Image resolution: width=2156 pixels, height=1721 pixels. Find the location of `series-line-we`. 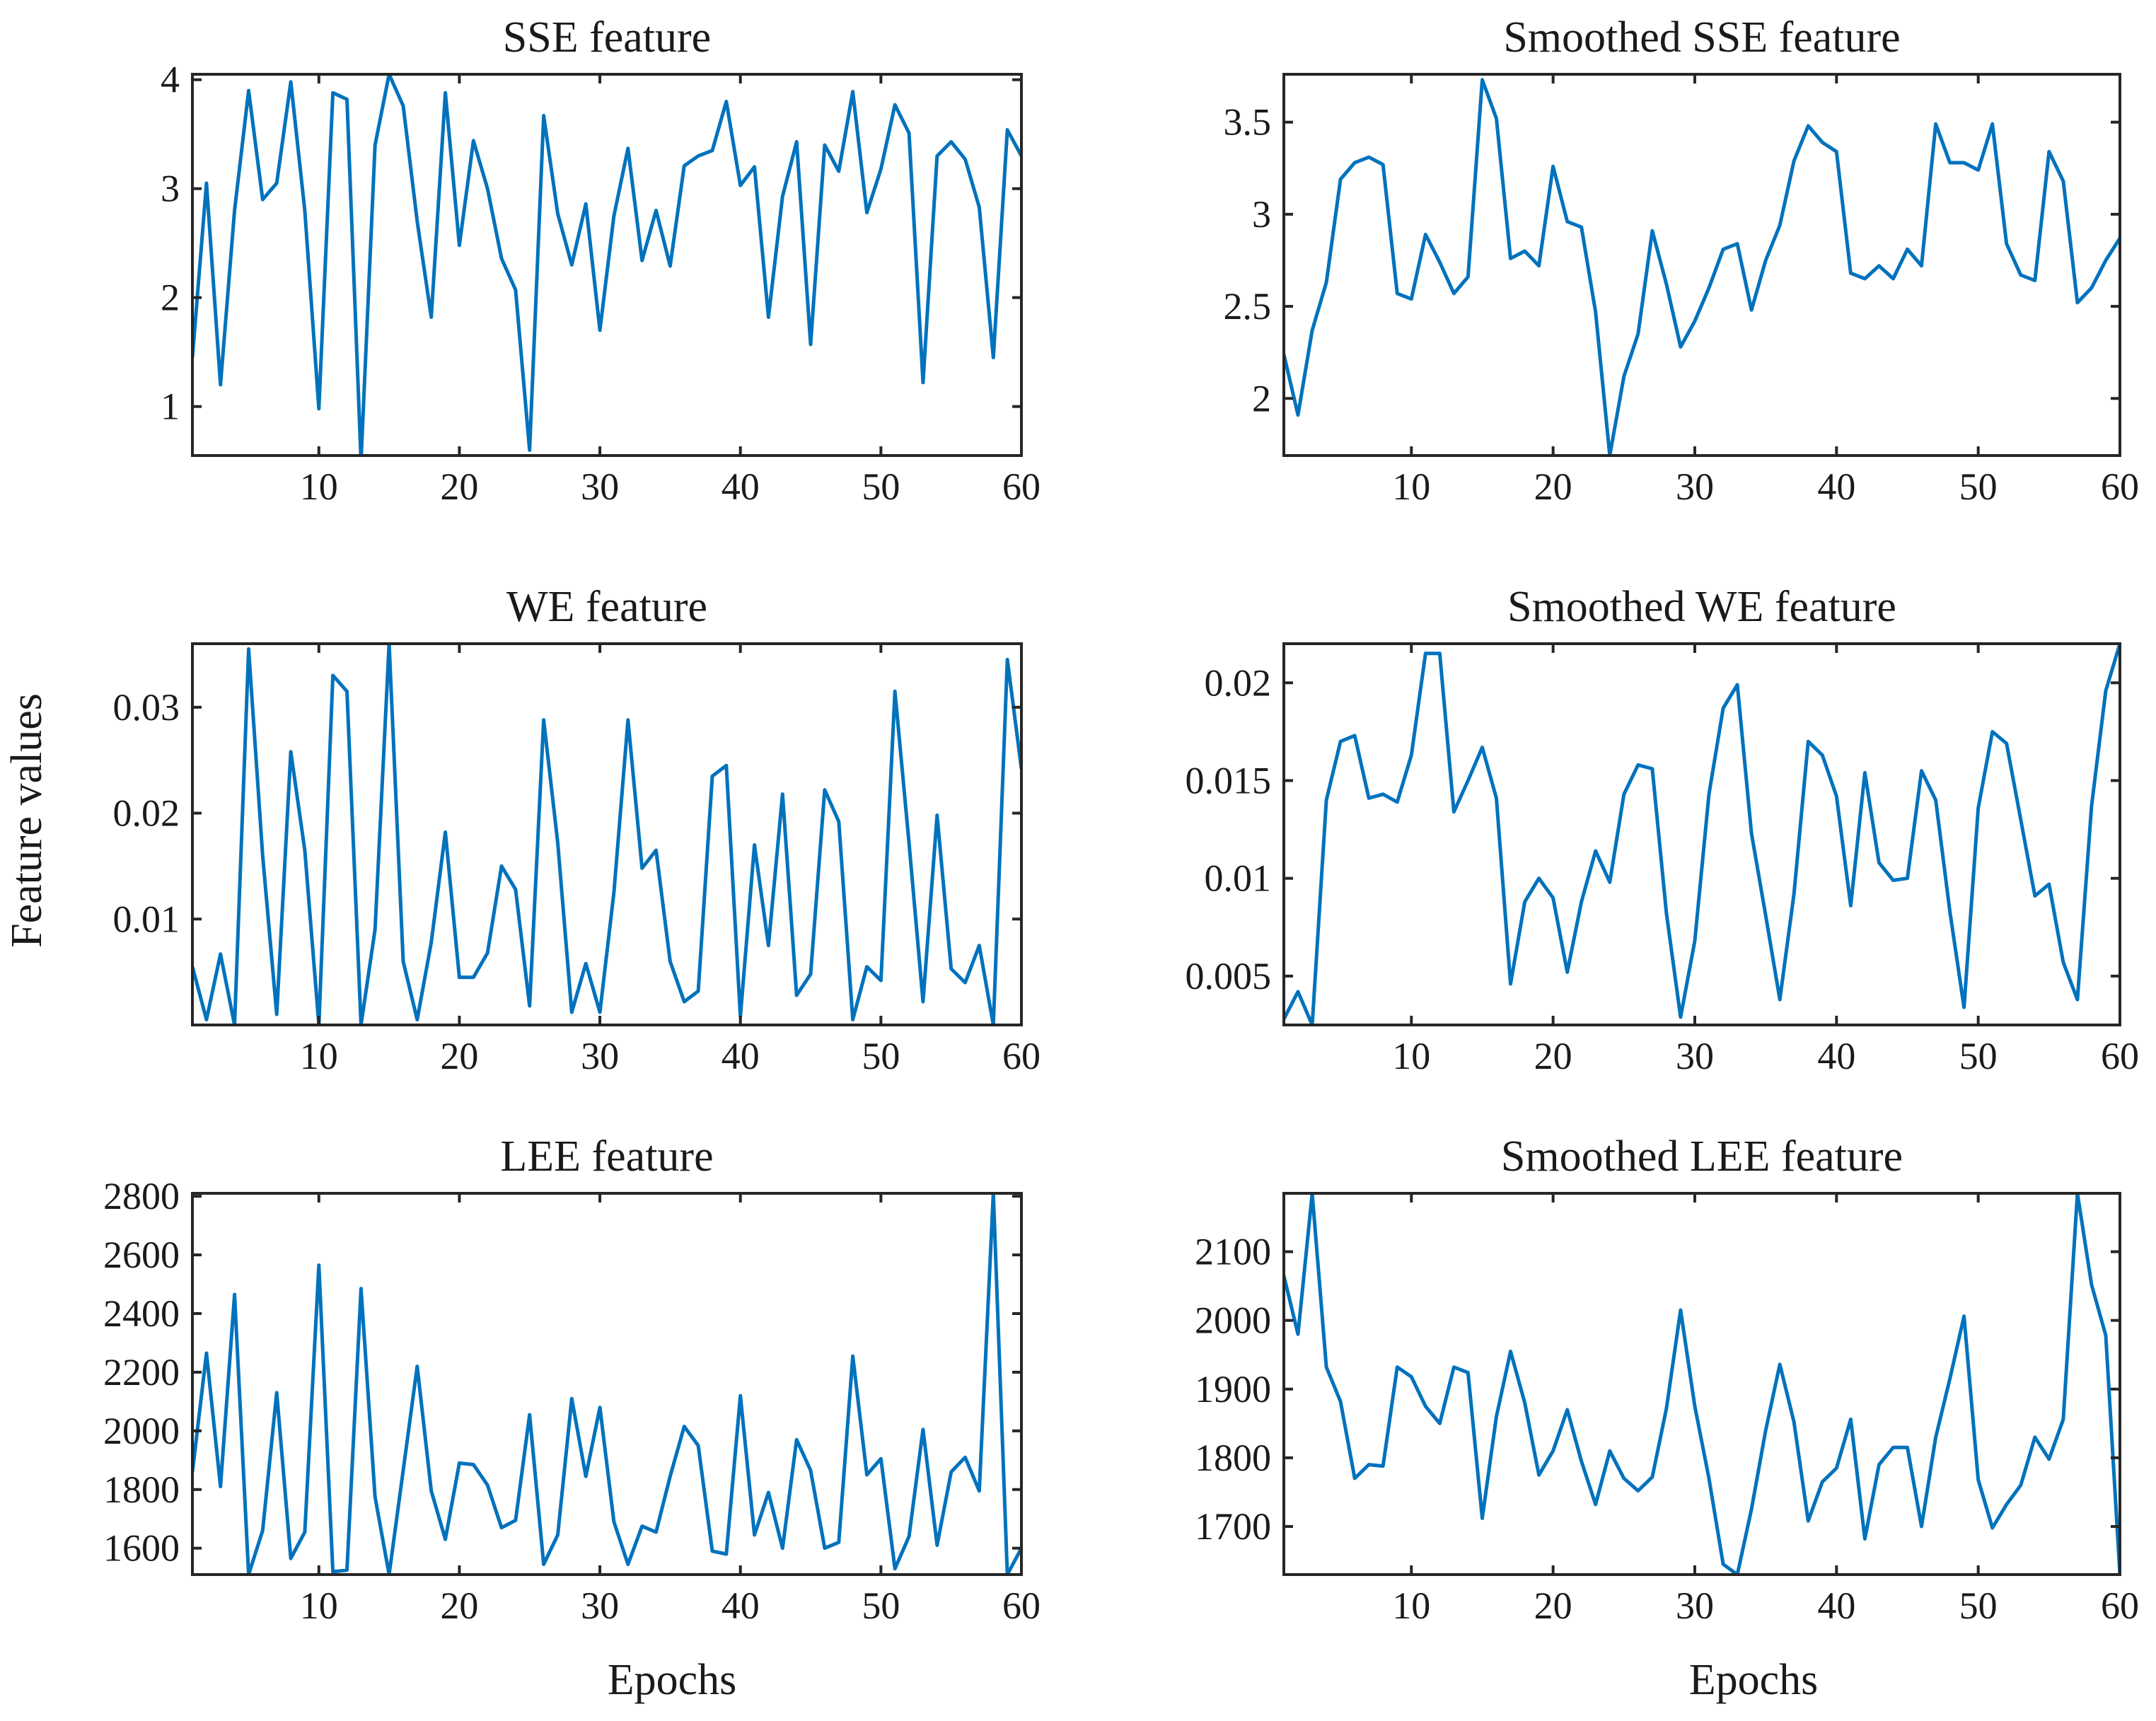

series-line-we is located at coordinates (606, 835).